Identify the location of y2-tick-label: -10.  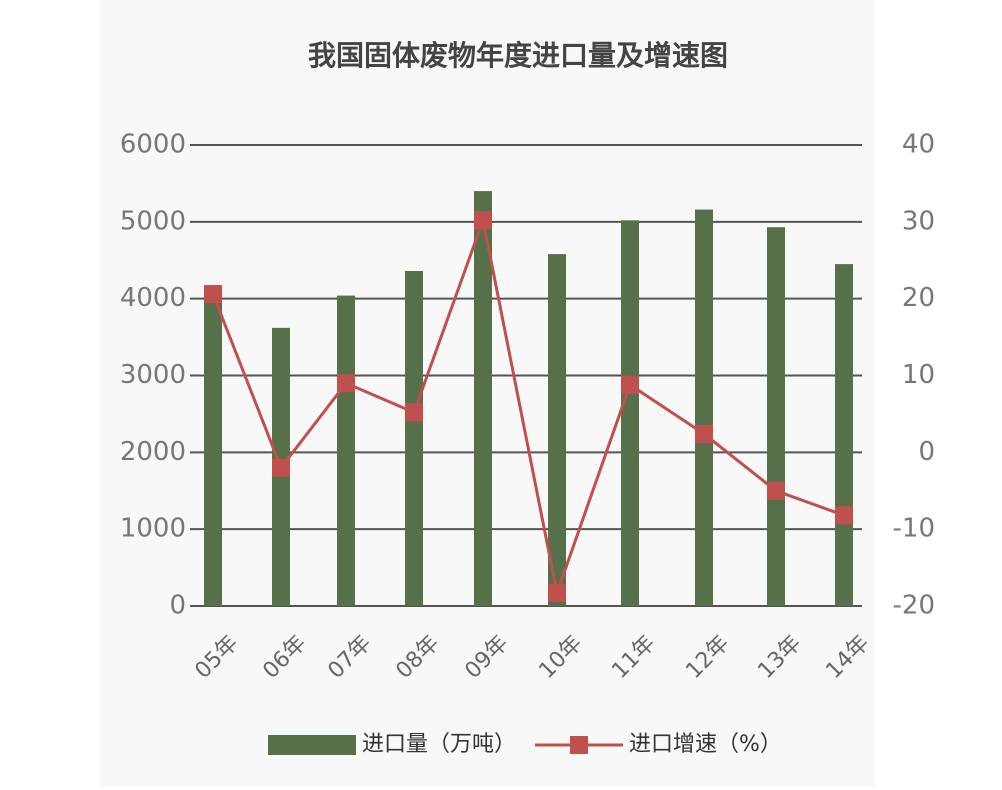
(914, 529).